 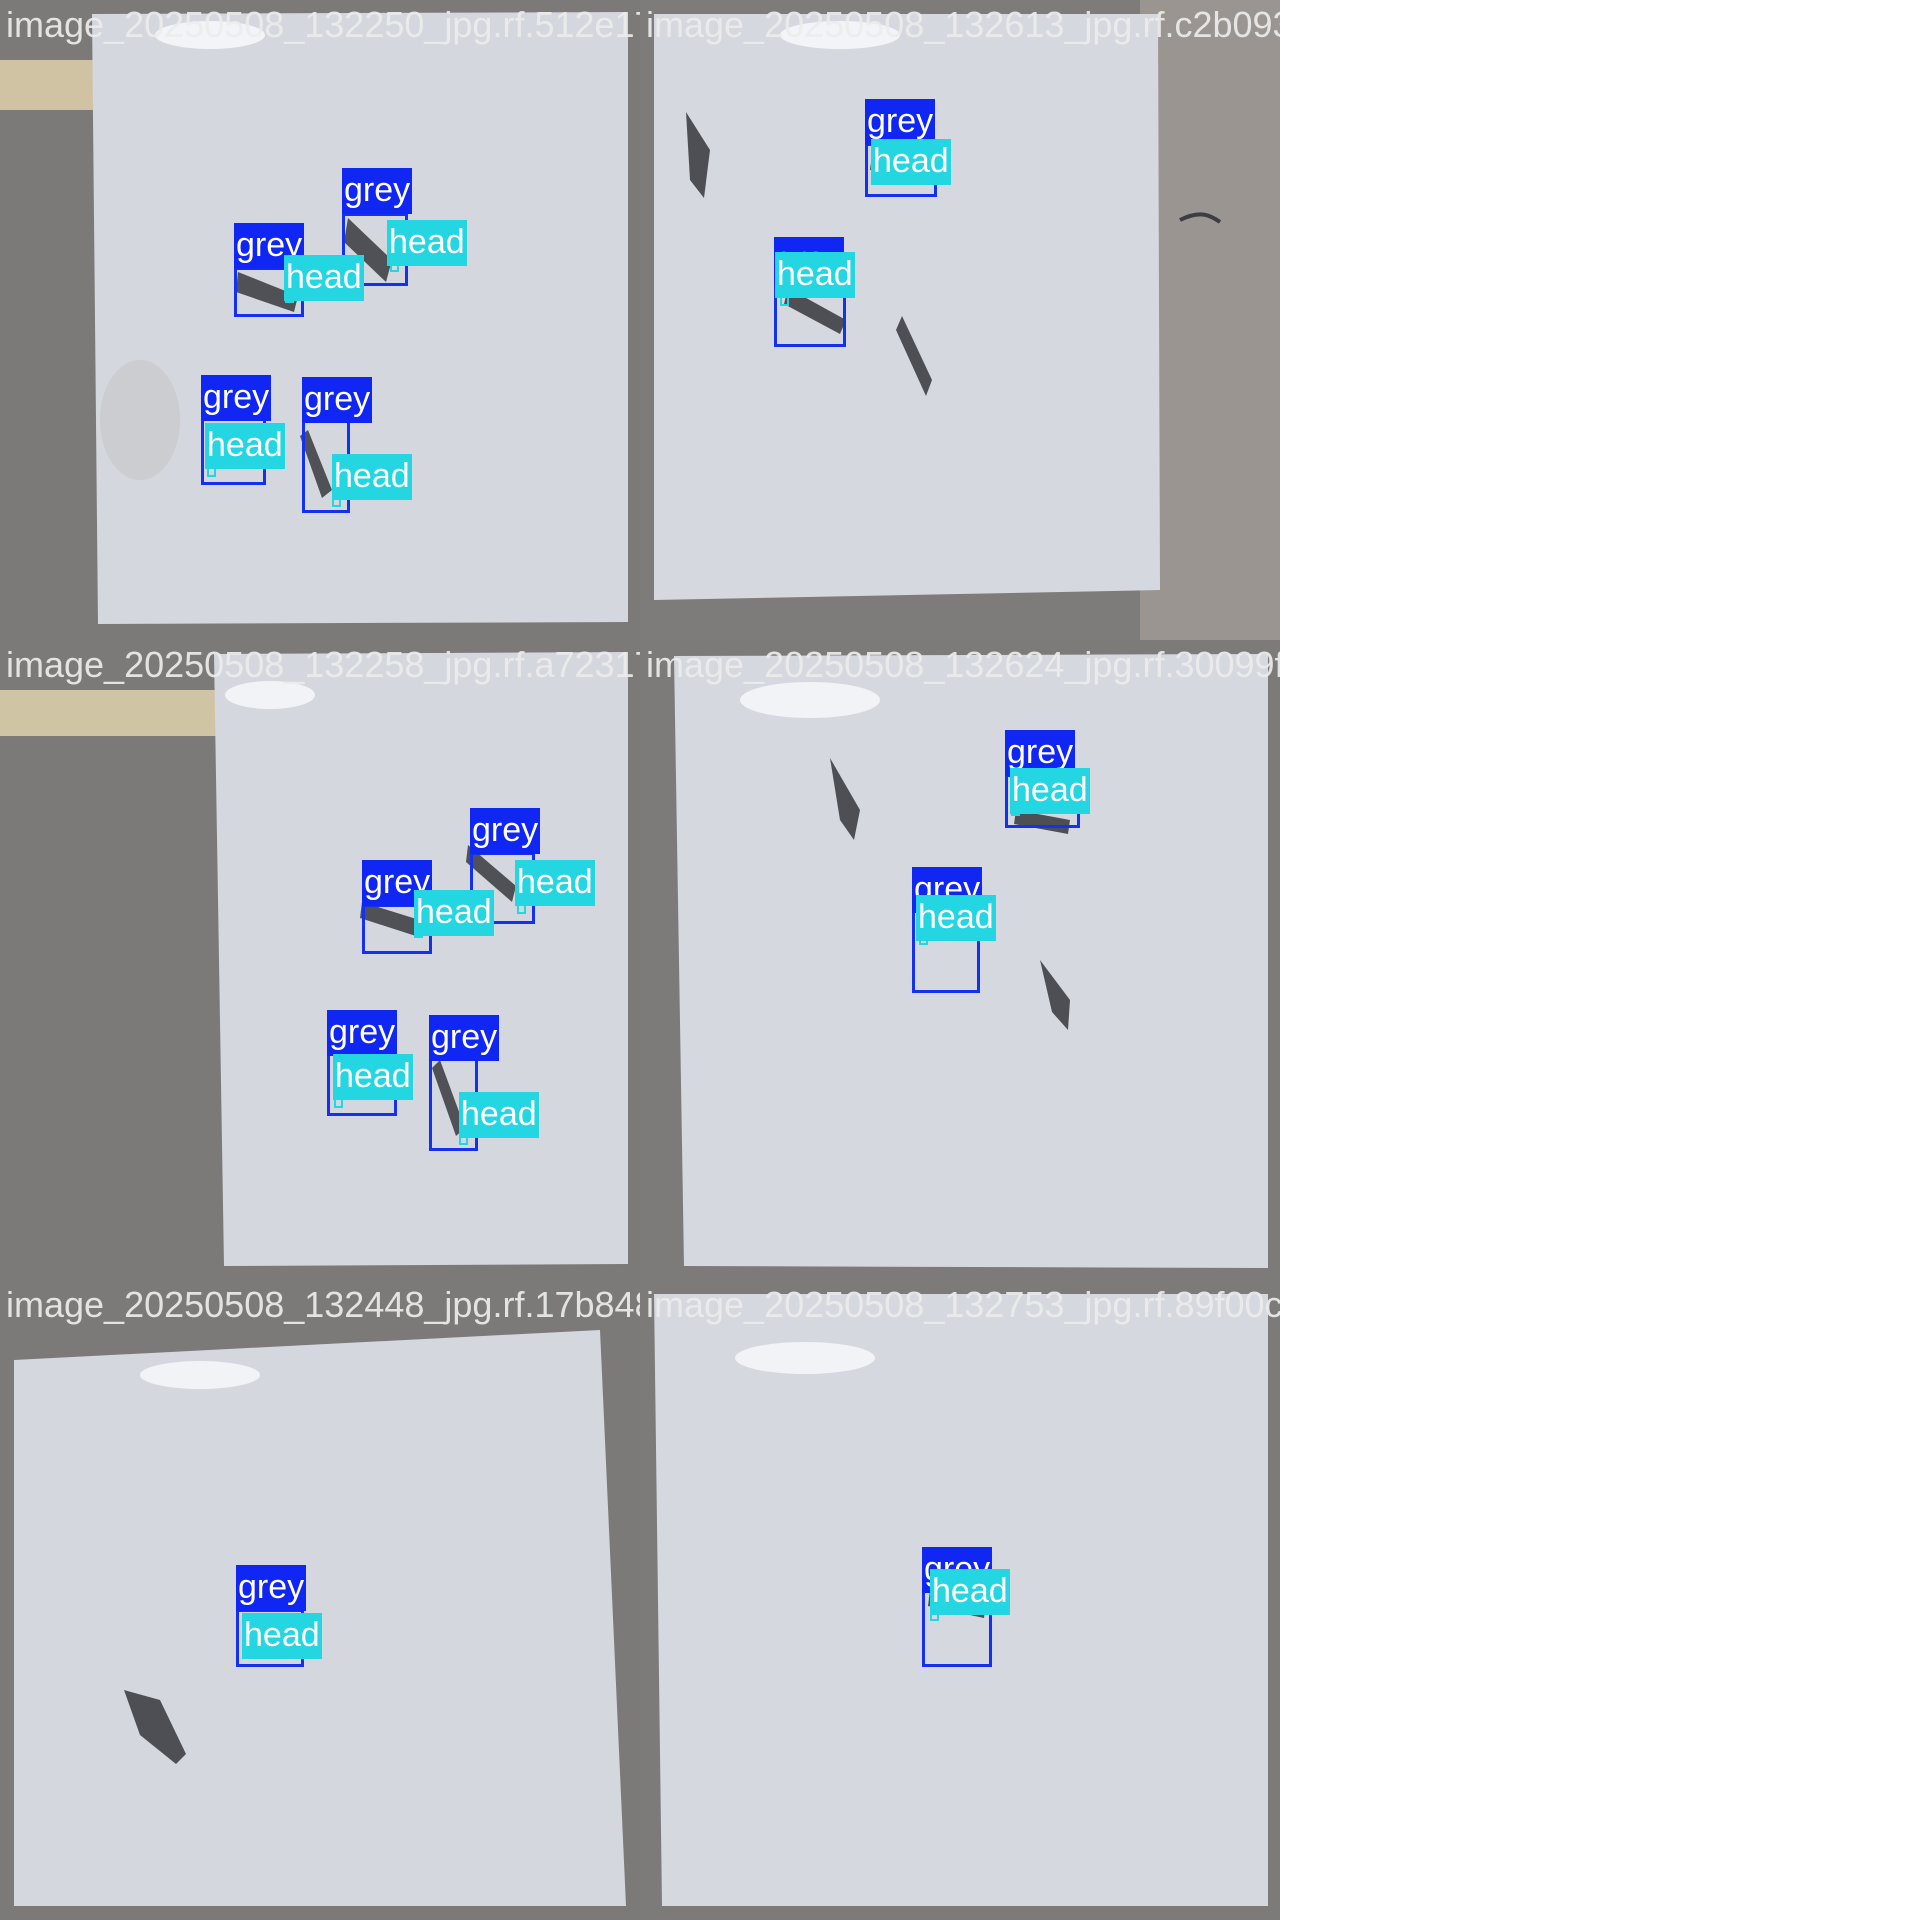 What do you see at coordinates (323, 664) in the screenshot?
I see `image-filename: image_20250508_132258_jpg.rf.a723174f257` at bounding box center [323, 664].